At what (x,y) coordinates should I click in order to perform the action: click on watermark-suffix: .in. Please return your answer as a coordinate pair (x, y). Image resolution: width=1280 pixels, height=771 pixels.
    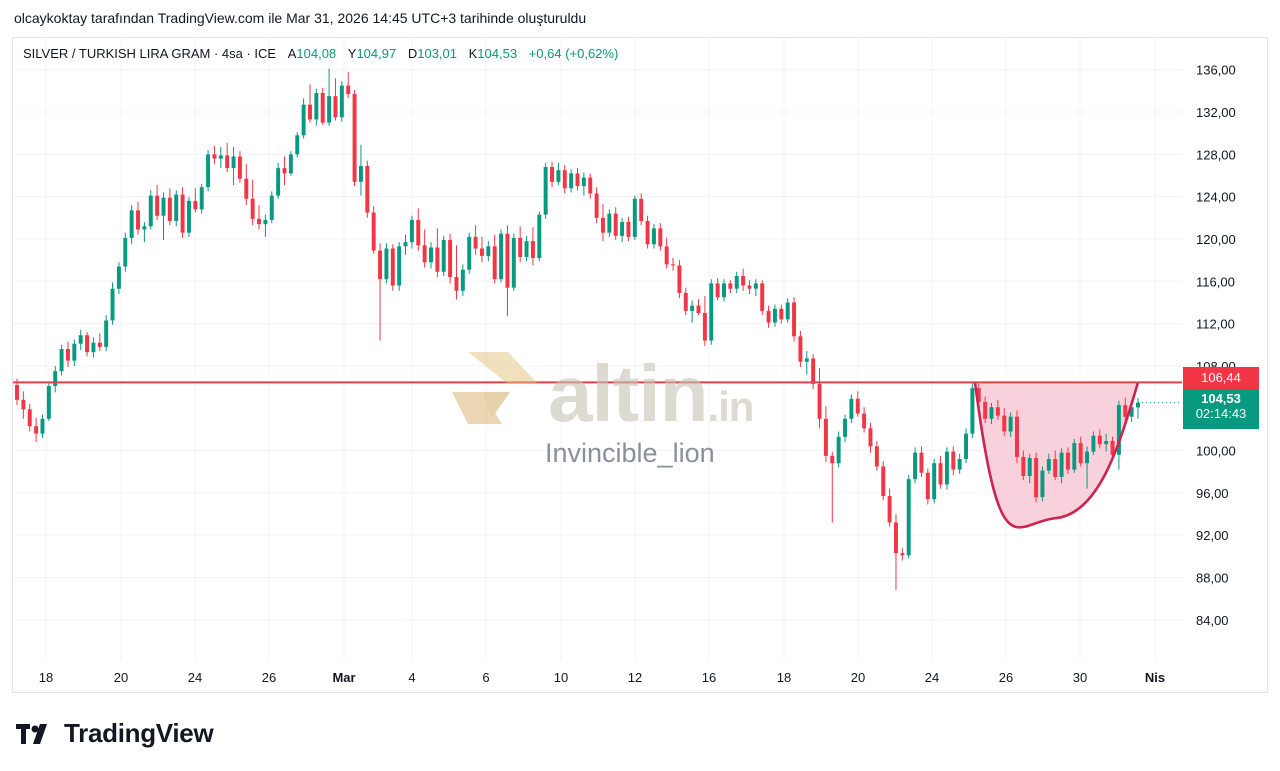
    Looking at the image, I should click on (730, 406).